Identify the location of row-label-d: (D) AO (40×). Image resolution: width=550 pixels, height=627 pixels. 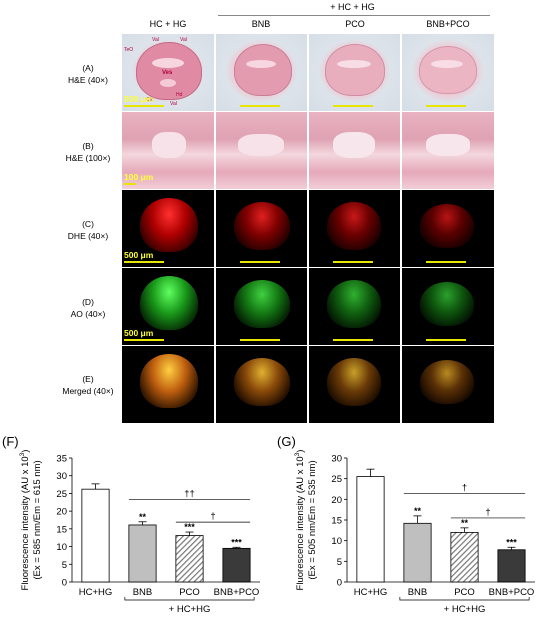
(88, 308).